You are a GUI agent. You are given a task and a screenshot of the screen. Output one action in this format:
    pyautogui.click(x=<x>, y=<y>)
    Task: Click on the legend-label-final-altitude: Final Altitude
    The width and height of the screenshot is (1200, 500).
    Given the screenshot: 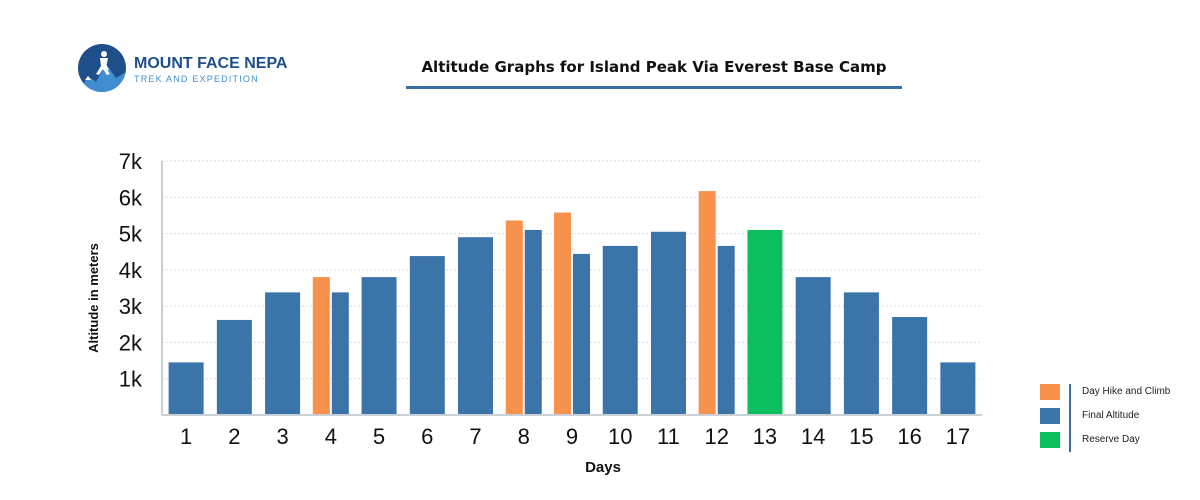 What is the action you would take?
    pyautogui.click(x=1111, y=415)
    